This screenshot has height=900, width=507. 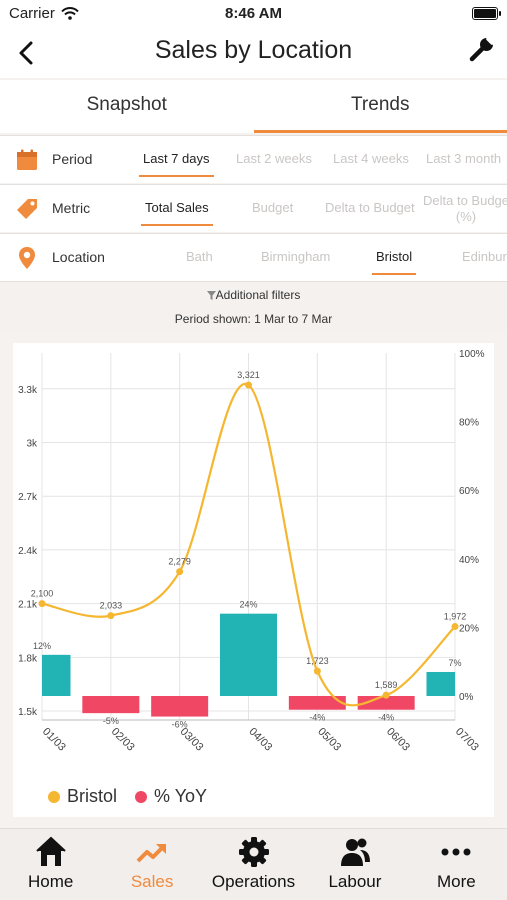 I want to click on metric-option-budget: Budget, so click(x=273, y=207).